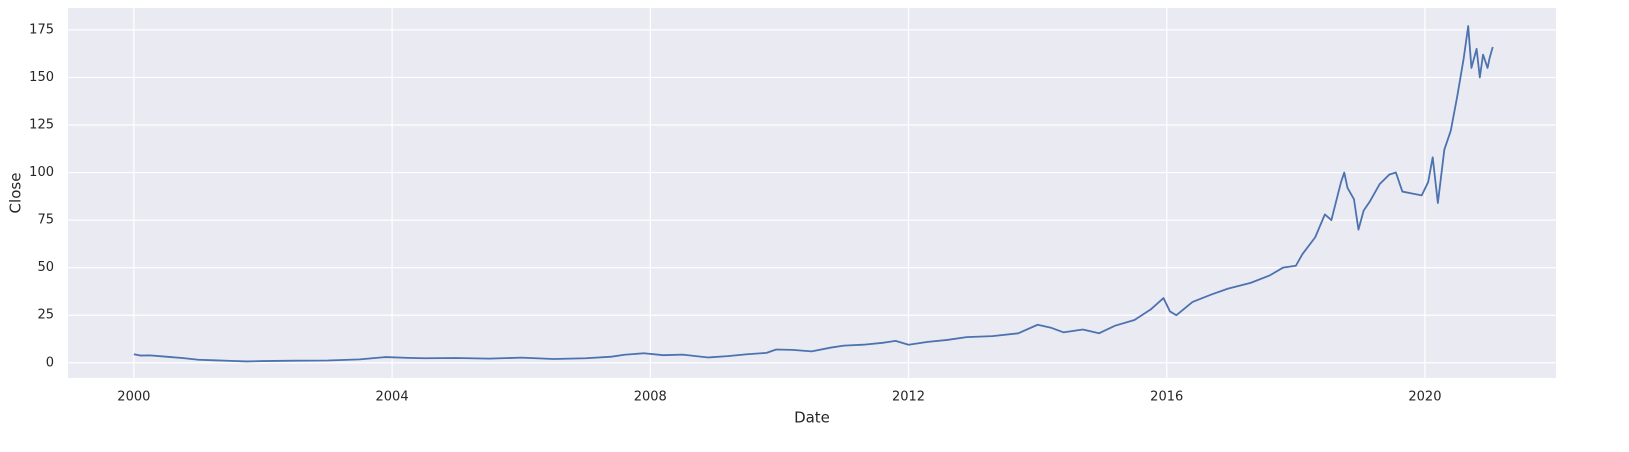 The height and width of the screenshot is (452, 1629). I want to click on x-tick-label: 2012, so click(908, 397).